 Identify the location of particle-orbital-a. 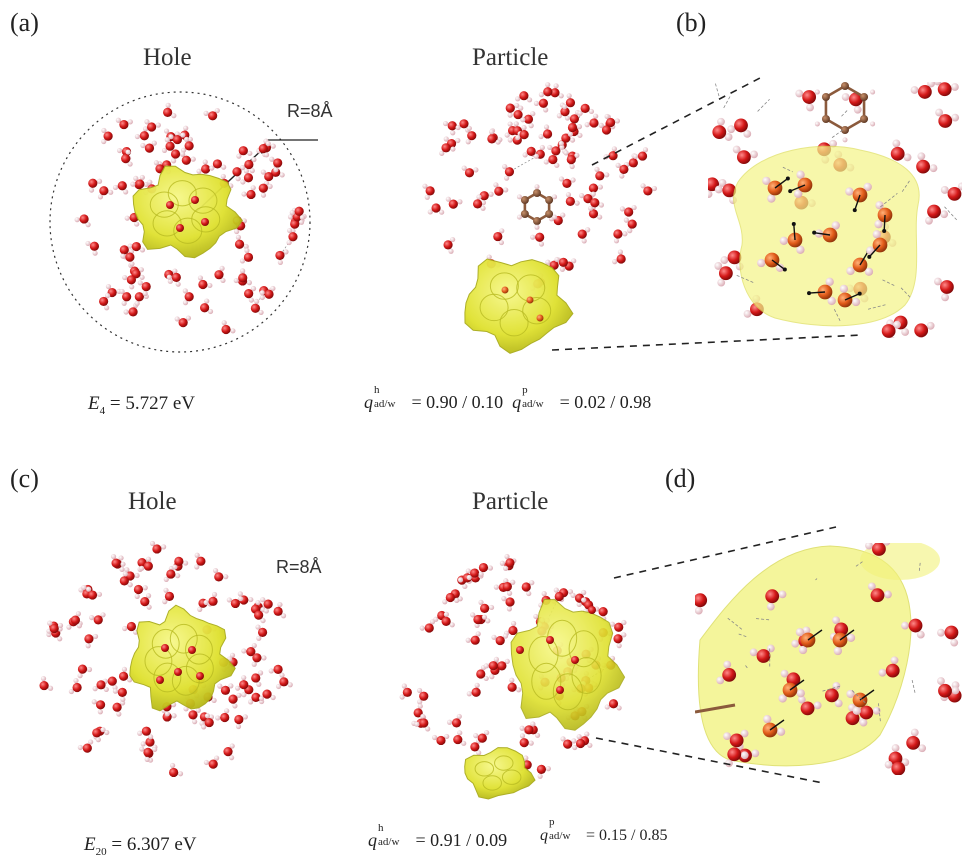
(519, 306).